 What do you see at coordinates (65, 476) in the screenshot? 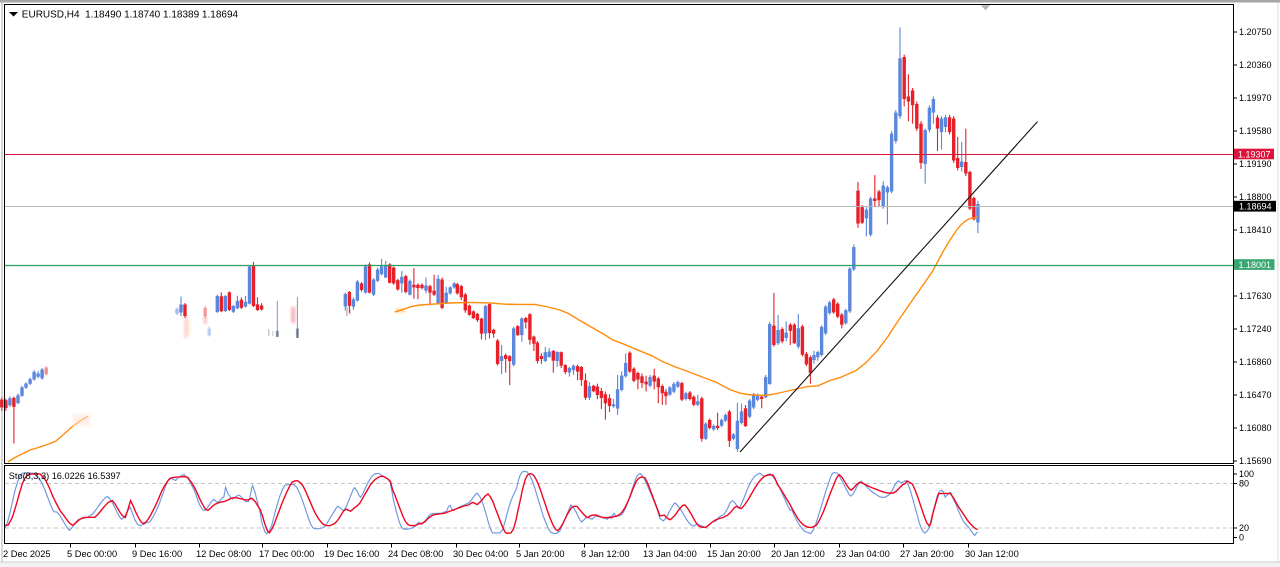
I see `svg-text: Sto(8,3,3) 16.0226 16.5397` at bounding box center [65, 476].